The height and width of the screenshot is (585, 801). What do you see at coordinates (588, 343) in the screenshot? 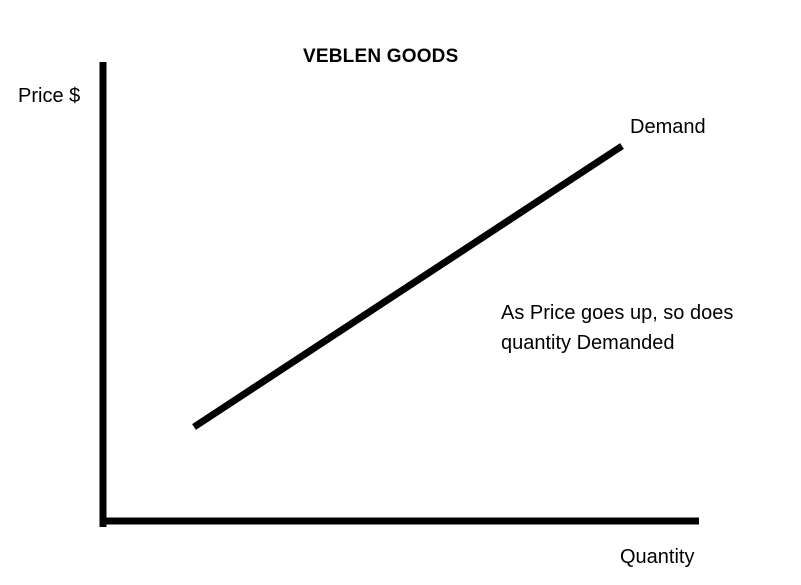
I see `annotation-line-2: quantity Demanded` at bounding box center [588, 343].